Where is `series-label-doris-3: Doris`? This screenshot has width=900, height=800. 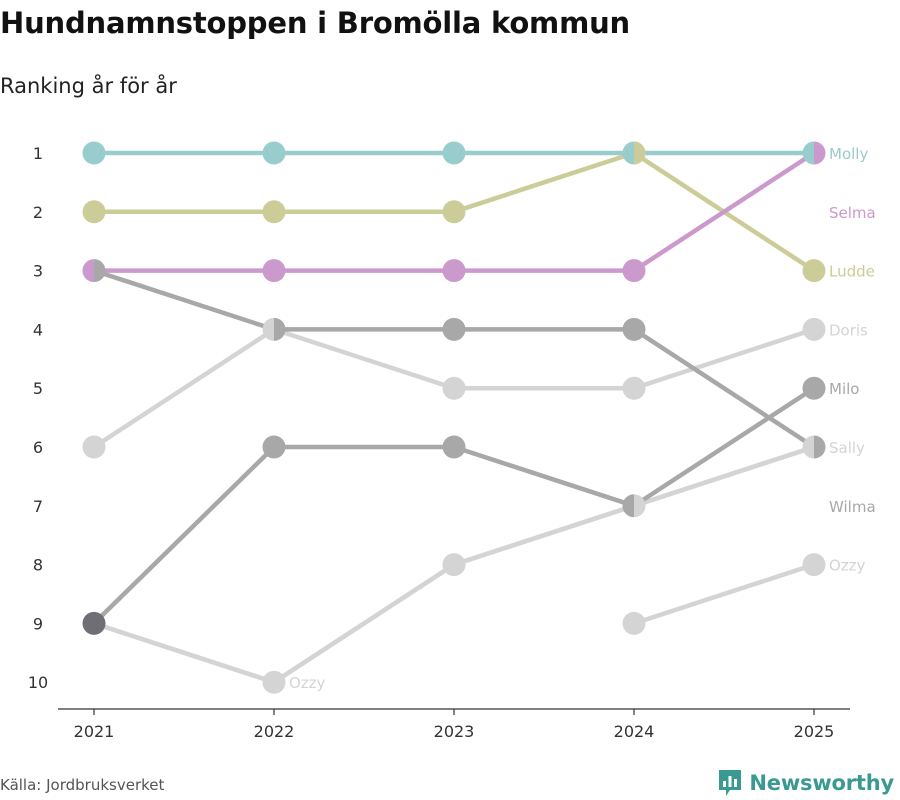 series-label-doris-3: Doris is located at coordinates (848, 330).